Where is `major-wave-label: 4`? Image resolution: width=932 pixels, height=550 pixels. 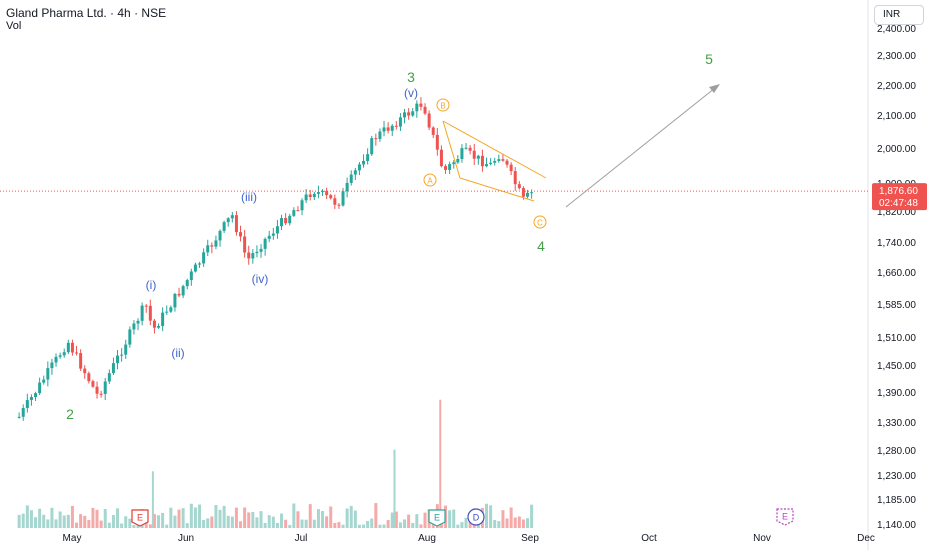
major-wave-label: 4 is located at coordinates (541, 246).